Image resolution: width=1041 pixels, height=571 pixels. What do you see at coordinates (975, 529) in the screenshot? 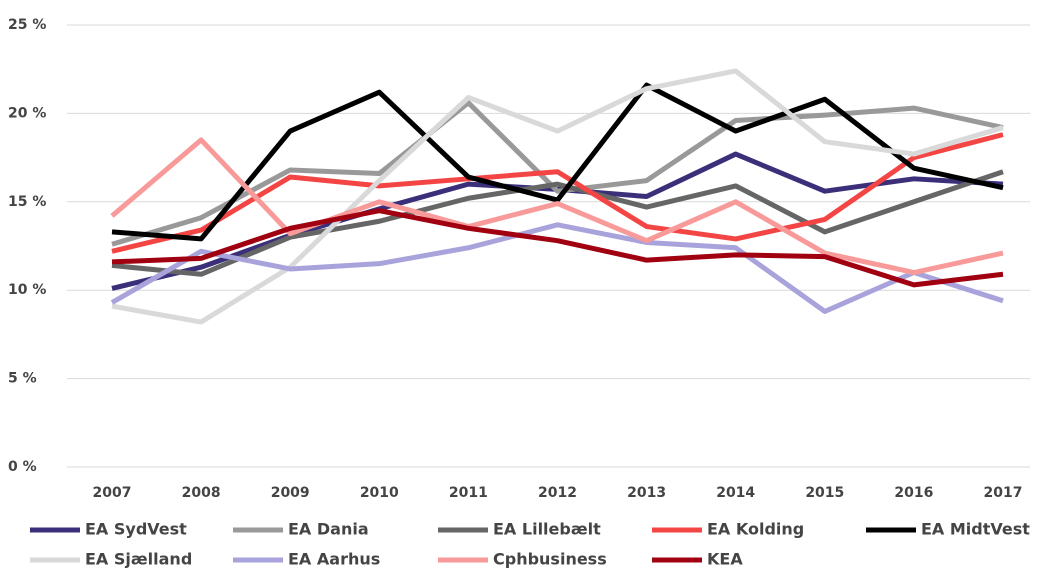
I see `legend-label: EA MidtVest` at bounding box center [975, 529].